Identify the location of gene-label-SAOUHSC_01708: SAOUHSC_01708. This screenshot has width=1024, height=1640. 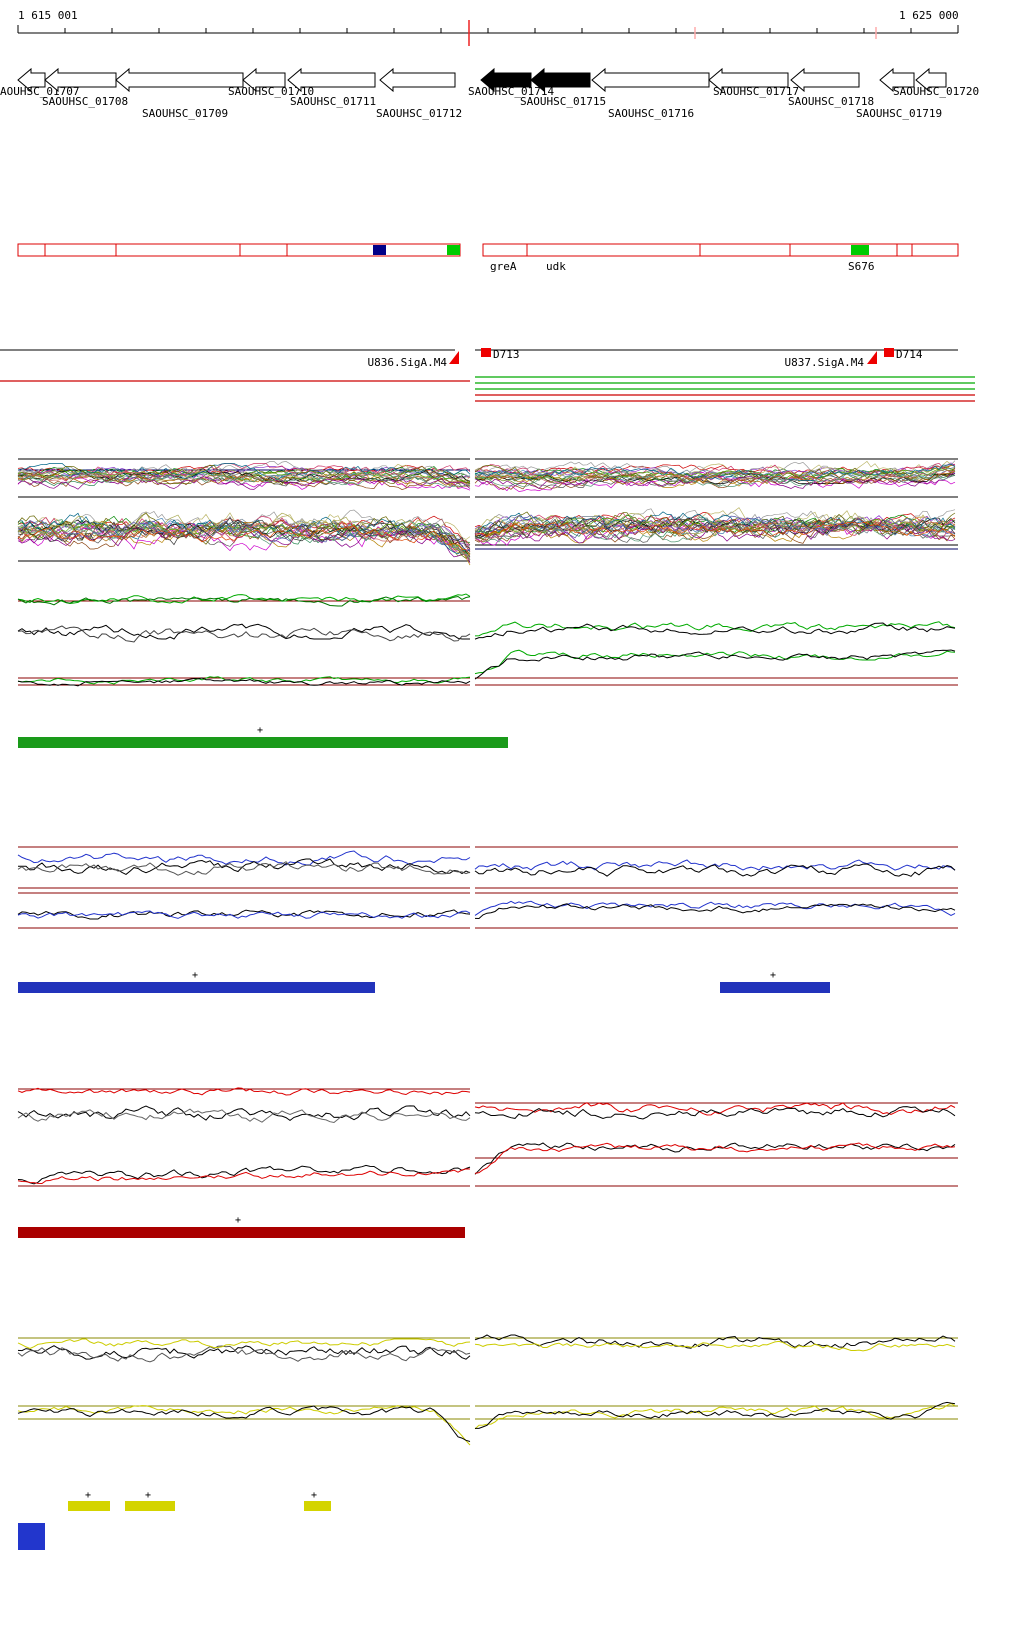
(85, 101).